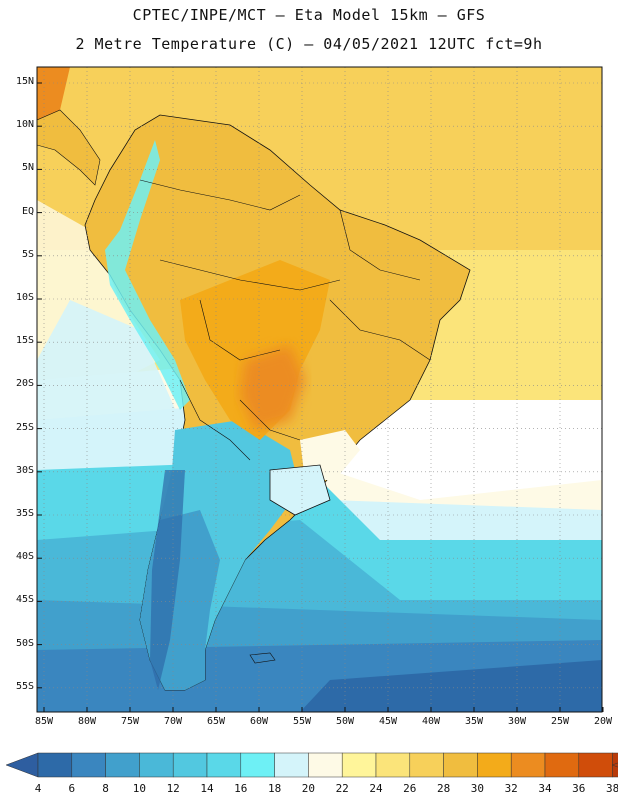  What do you see at coordinates (376, 788) in the screenshot?
I see `colorbar-label: 24` at bounding box center [376, 788].